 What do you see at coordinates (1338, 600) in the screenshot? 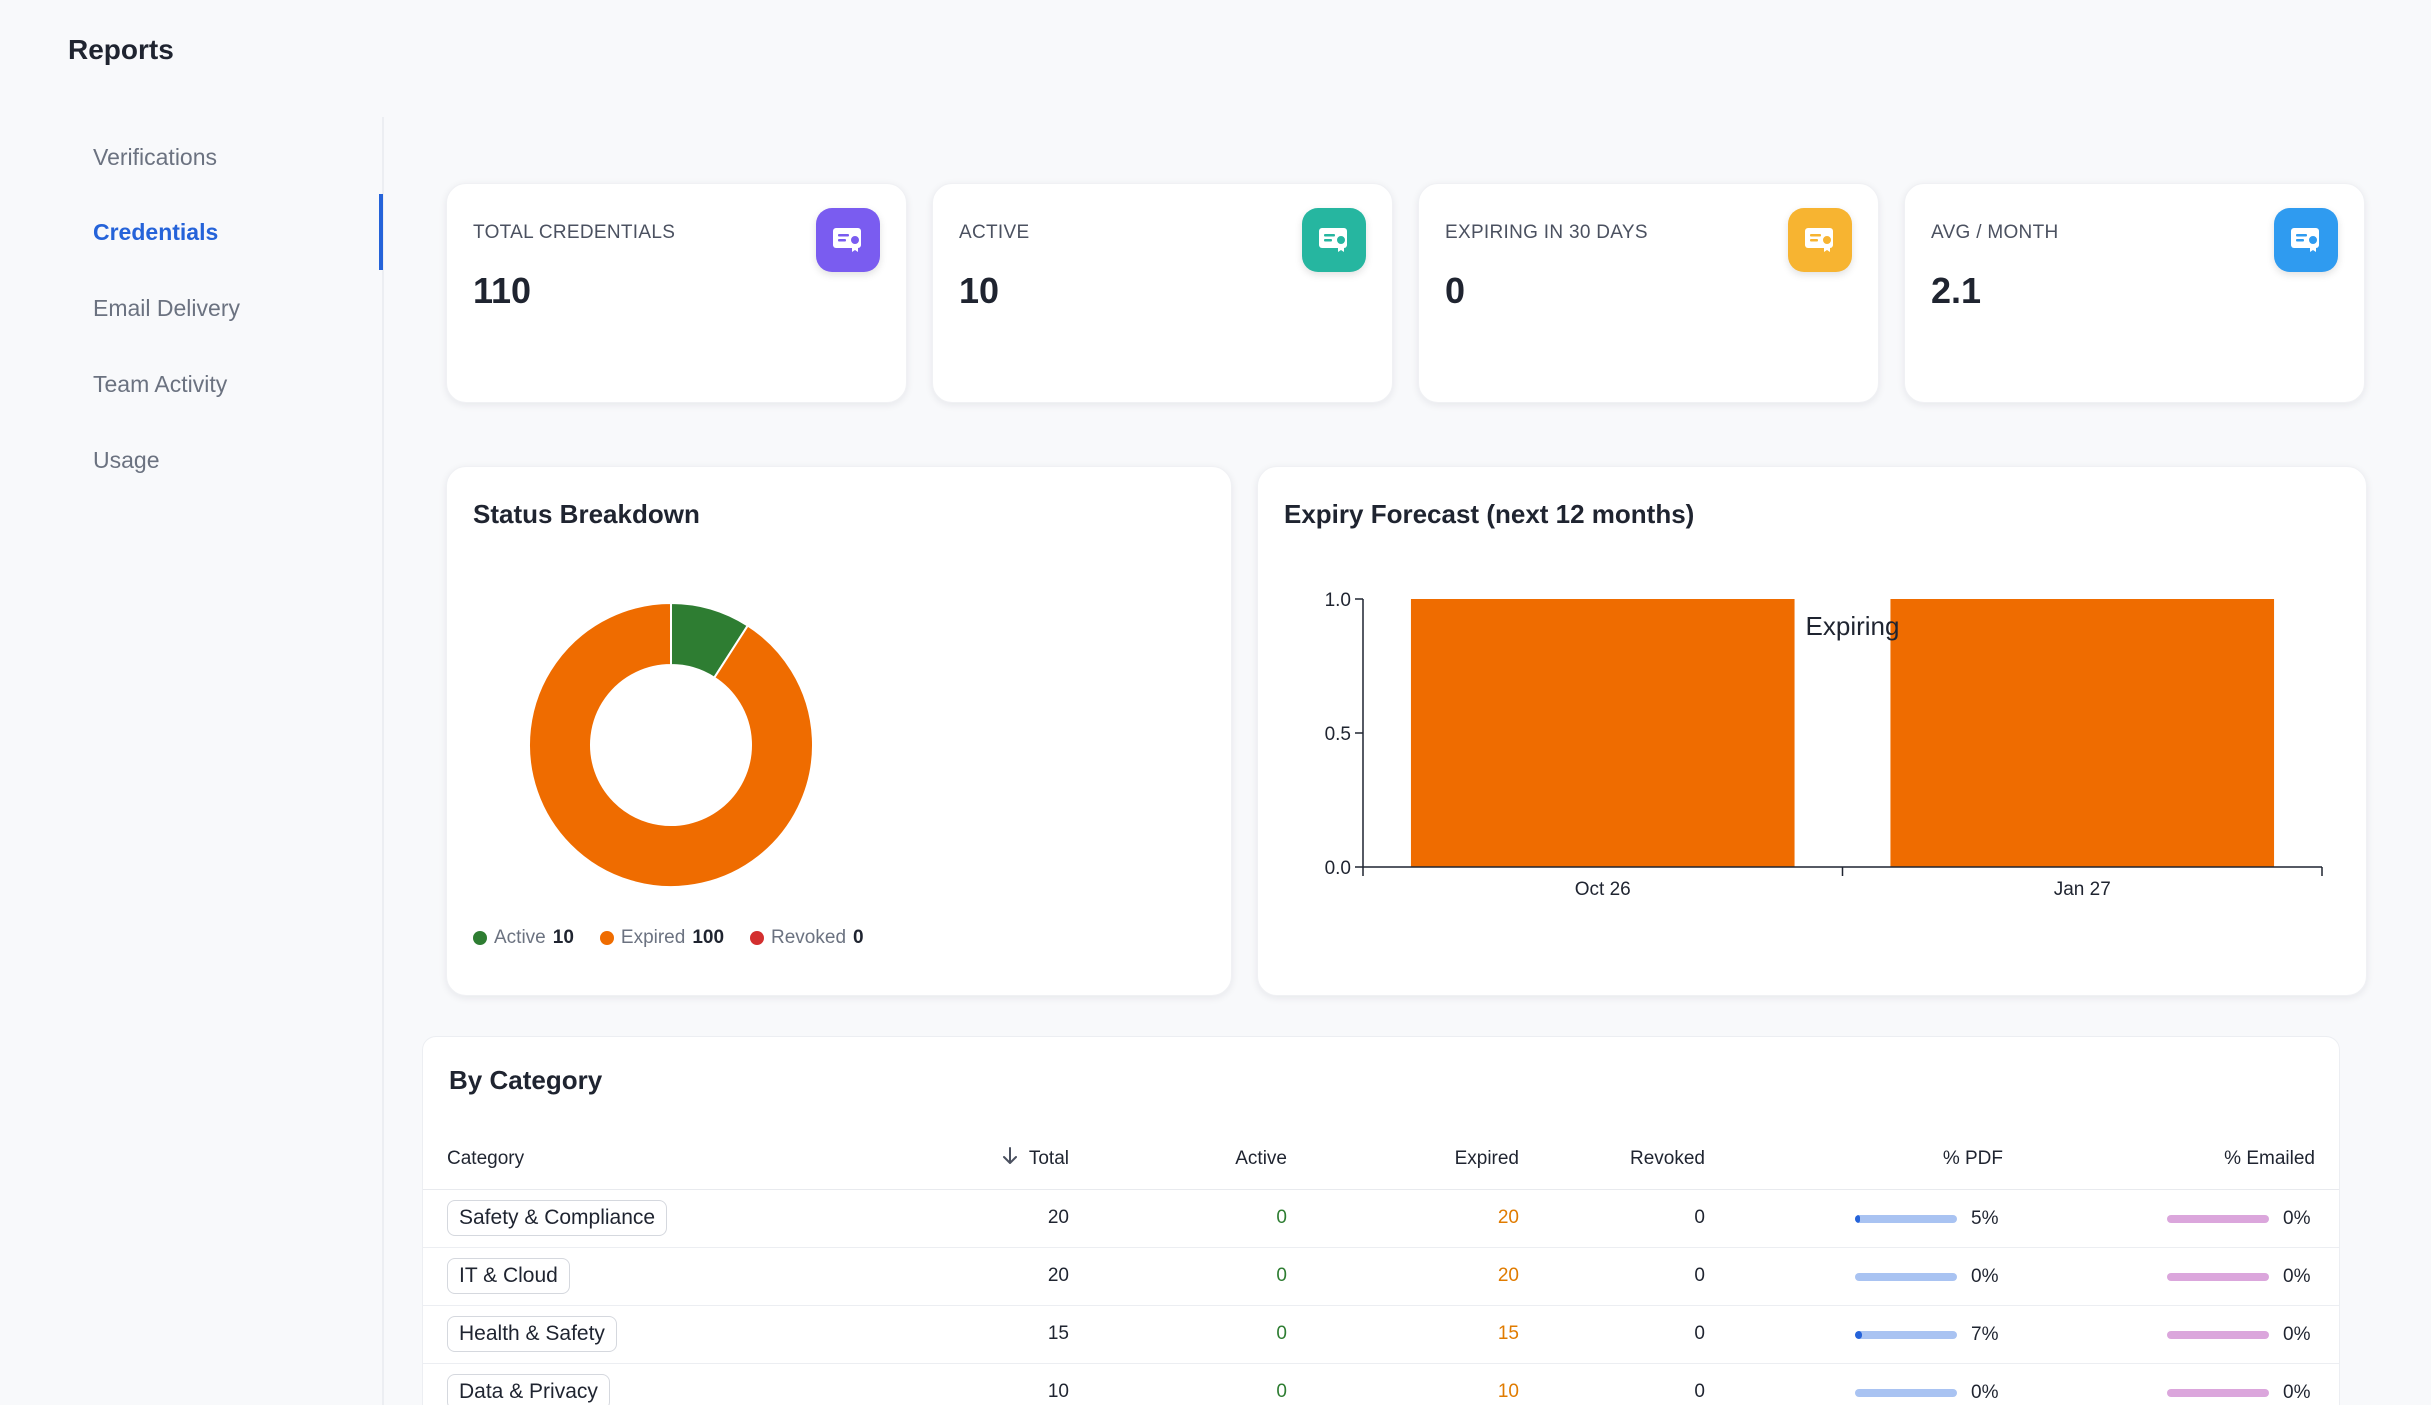
I see `y-tick-label: 1.0` at bounding box center [1338, 600].